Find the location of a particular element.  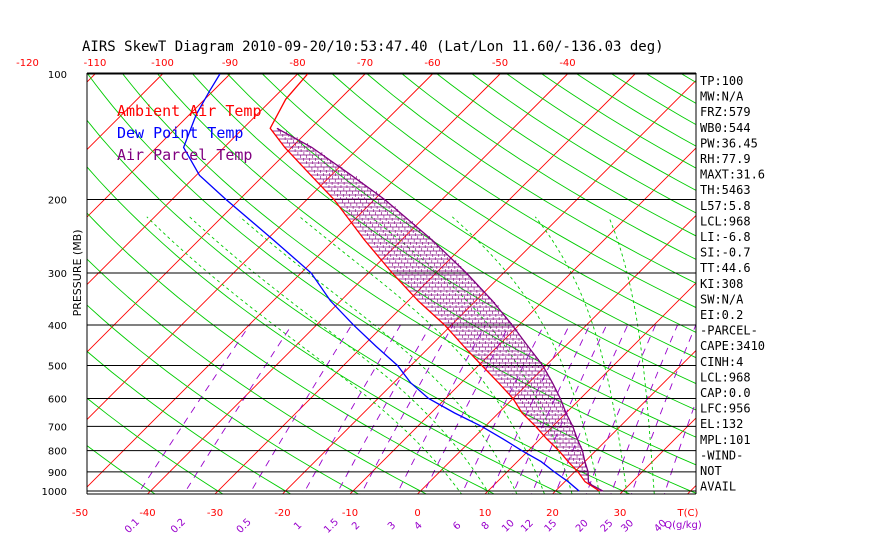

mixing-ratio-label: 12 is located at coordinates (527, 526).